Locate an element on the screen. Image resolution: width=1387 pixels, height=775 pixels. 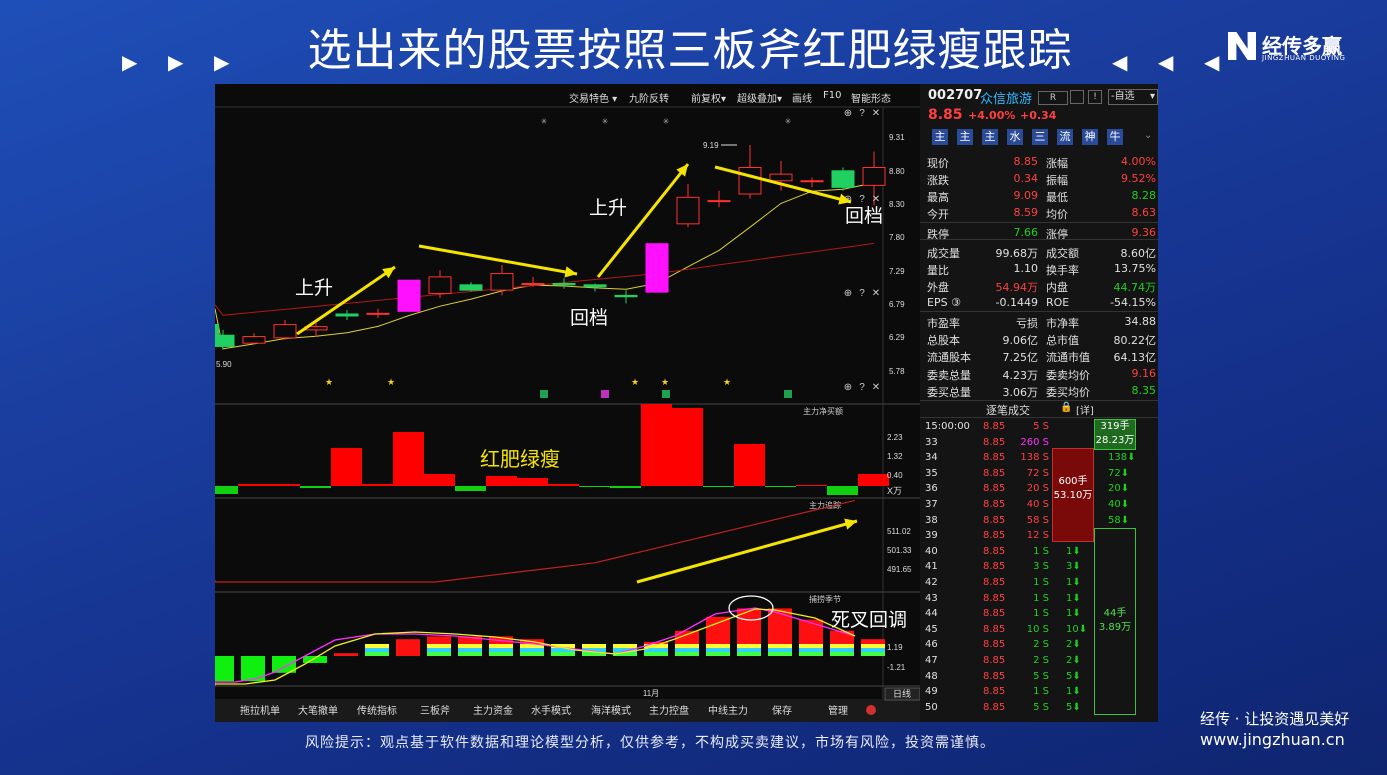
site-url: www.jingzhuan.cn is located at coordinates (1272, 739).